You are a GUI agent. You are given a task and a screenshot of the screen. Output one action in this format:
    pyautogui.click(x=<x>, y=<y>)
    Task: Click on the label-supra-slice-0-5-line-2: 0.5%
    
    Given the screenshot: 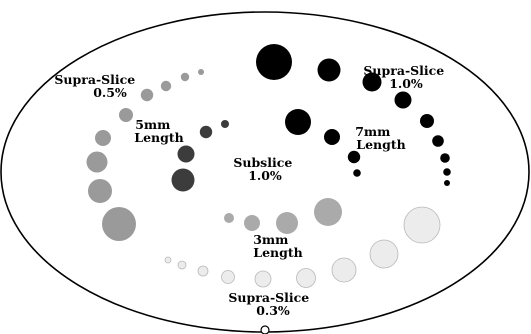 What is the action you would take?
    pyautogui.click(x=110, y=92)
    